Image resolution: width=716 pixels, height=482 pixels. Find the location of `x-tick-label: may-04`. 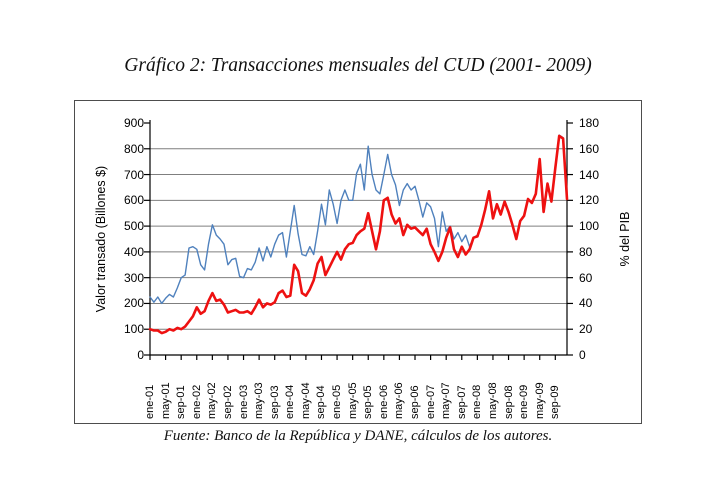

x-tick-label: may-04 is located at coordinates (305, 400).